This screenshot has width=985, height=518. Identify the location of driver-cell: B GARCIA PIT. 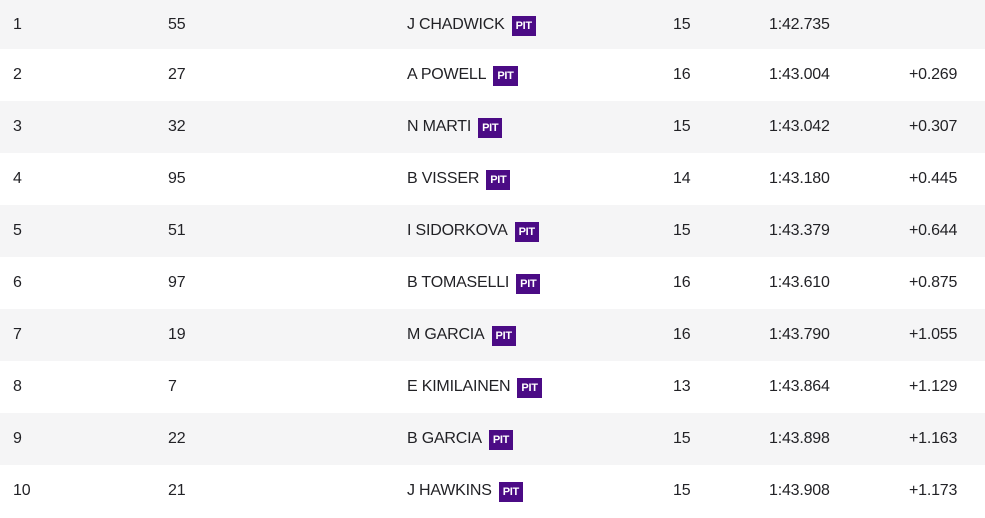
(460, 439).